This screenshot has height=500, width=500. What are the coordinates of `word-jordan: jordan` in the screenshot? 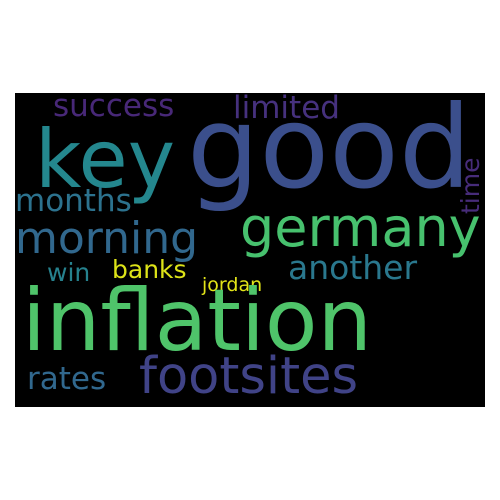 It's located at (232, 285).